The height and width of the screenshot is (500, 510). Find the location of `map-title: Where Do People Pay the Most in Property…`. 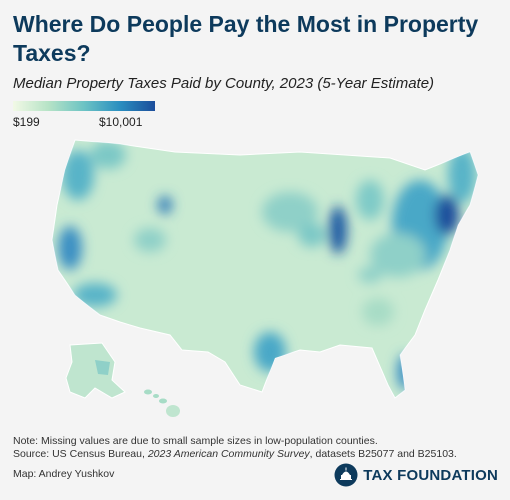

map-title: Where Do People Pay the Most in Property… is located at coordinates (246, 38).